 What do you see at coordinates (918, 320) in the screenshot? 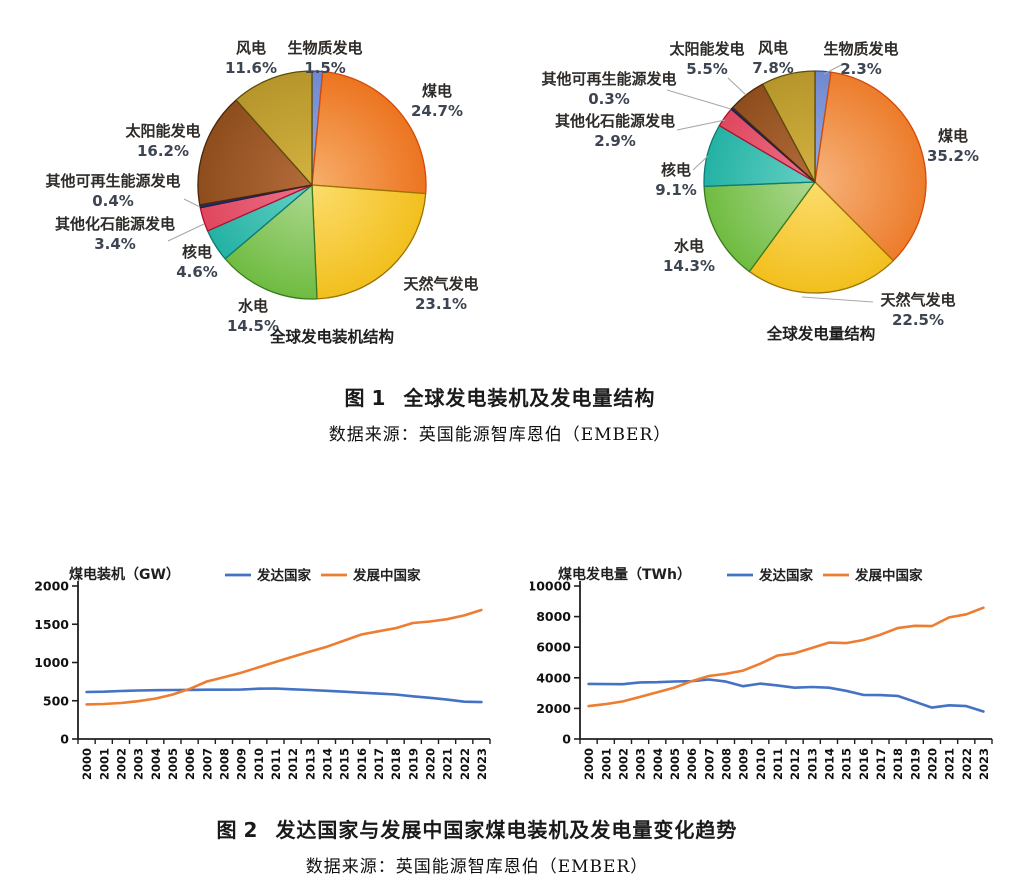
I see `pie-slice-percent-gas: 22.5%` at bounding box center [918, 320].